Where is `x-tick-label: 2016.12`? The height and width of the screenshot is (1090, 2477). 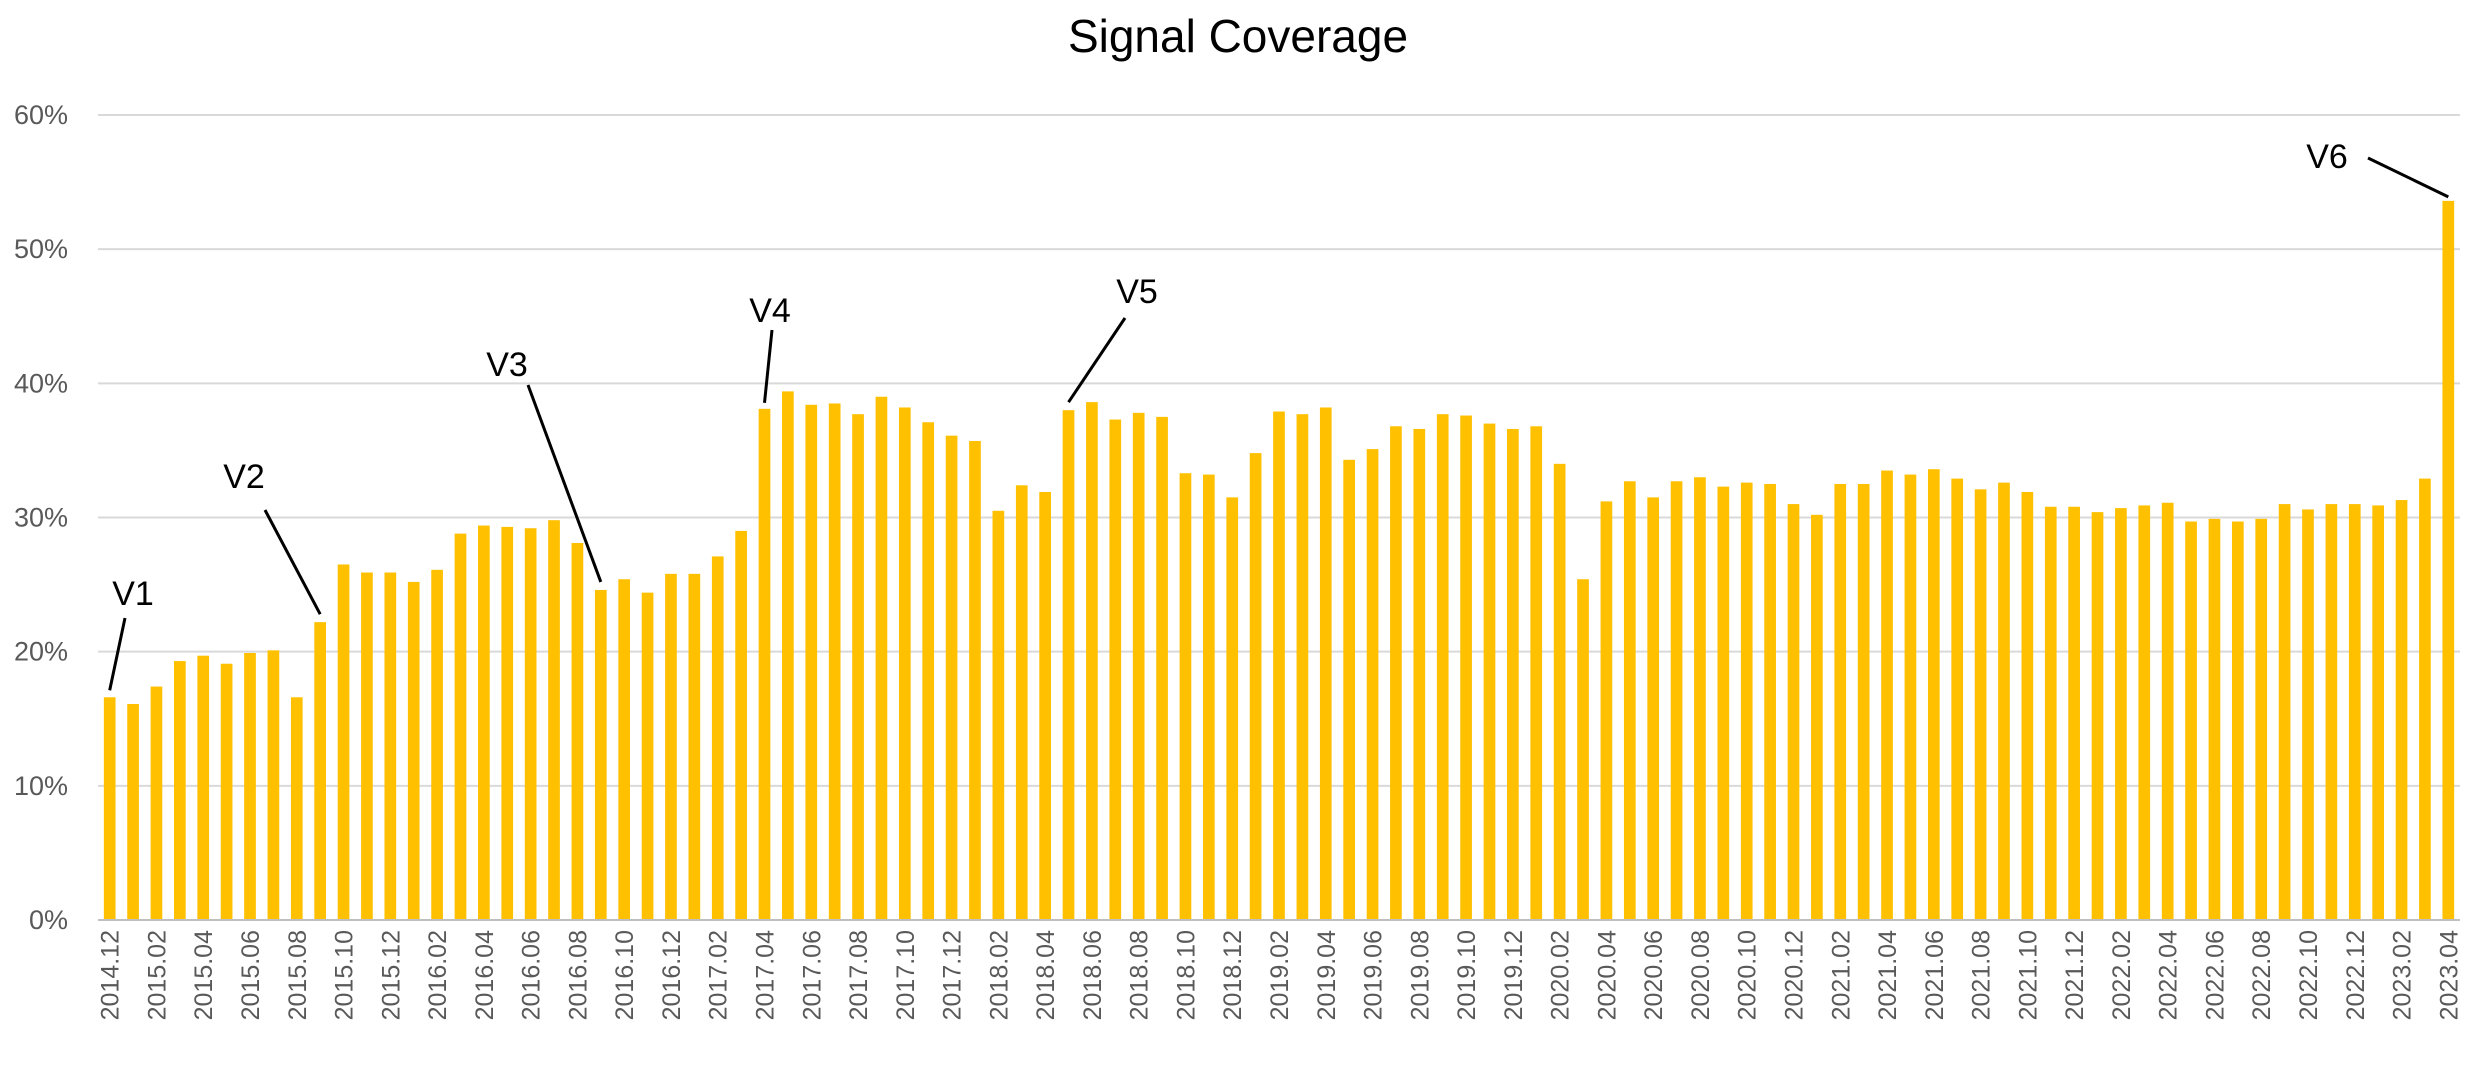
x-tick-label: 2016.12 is located at coordinates (672, 975).